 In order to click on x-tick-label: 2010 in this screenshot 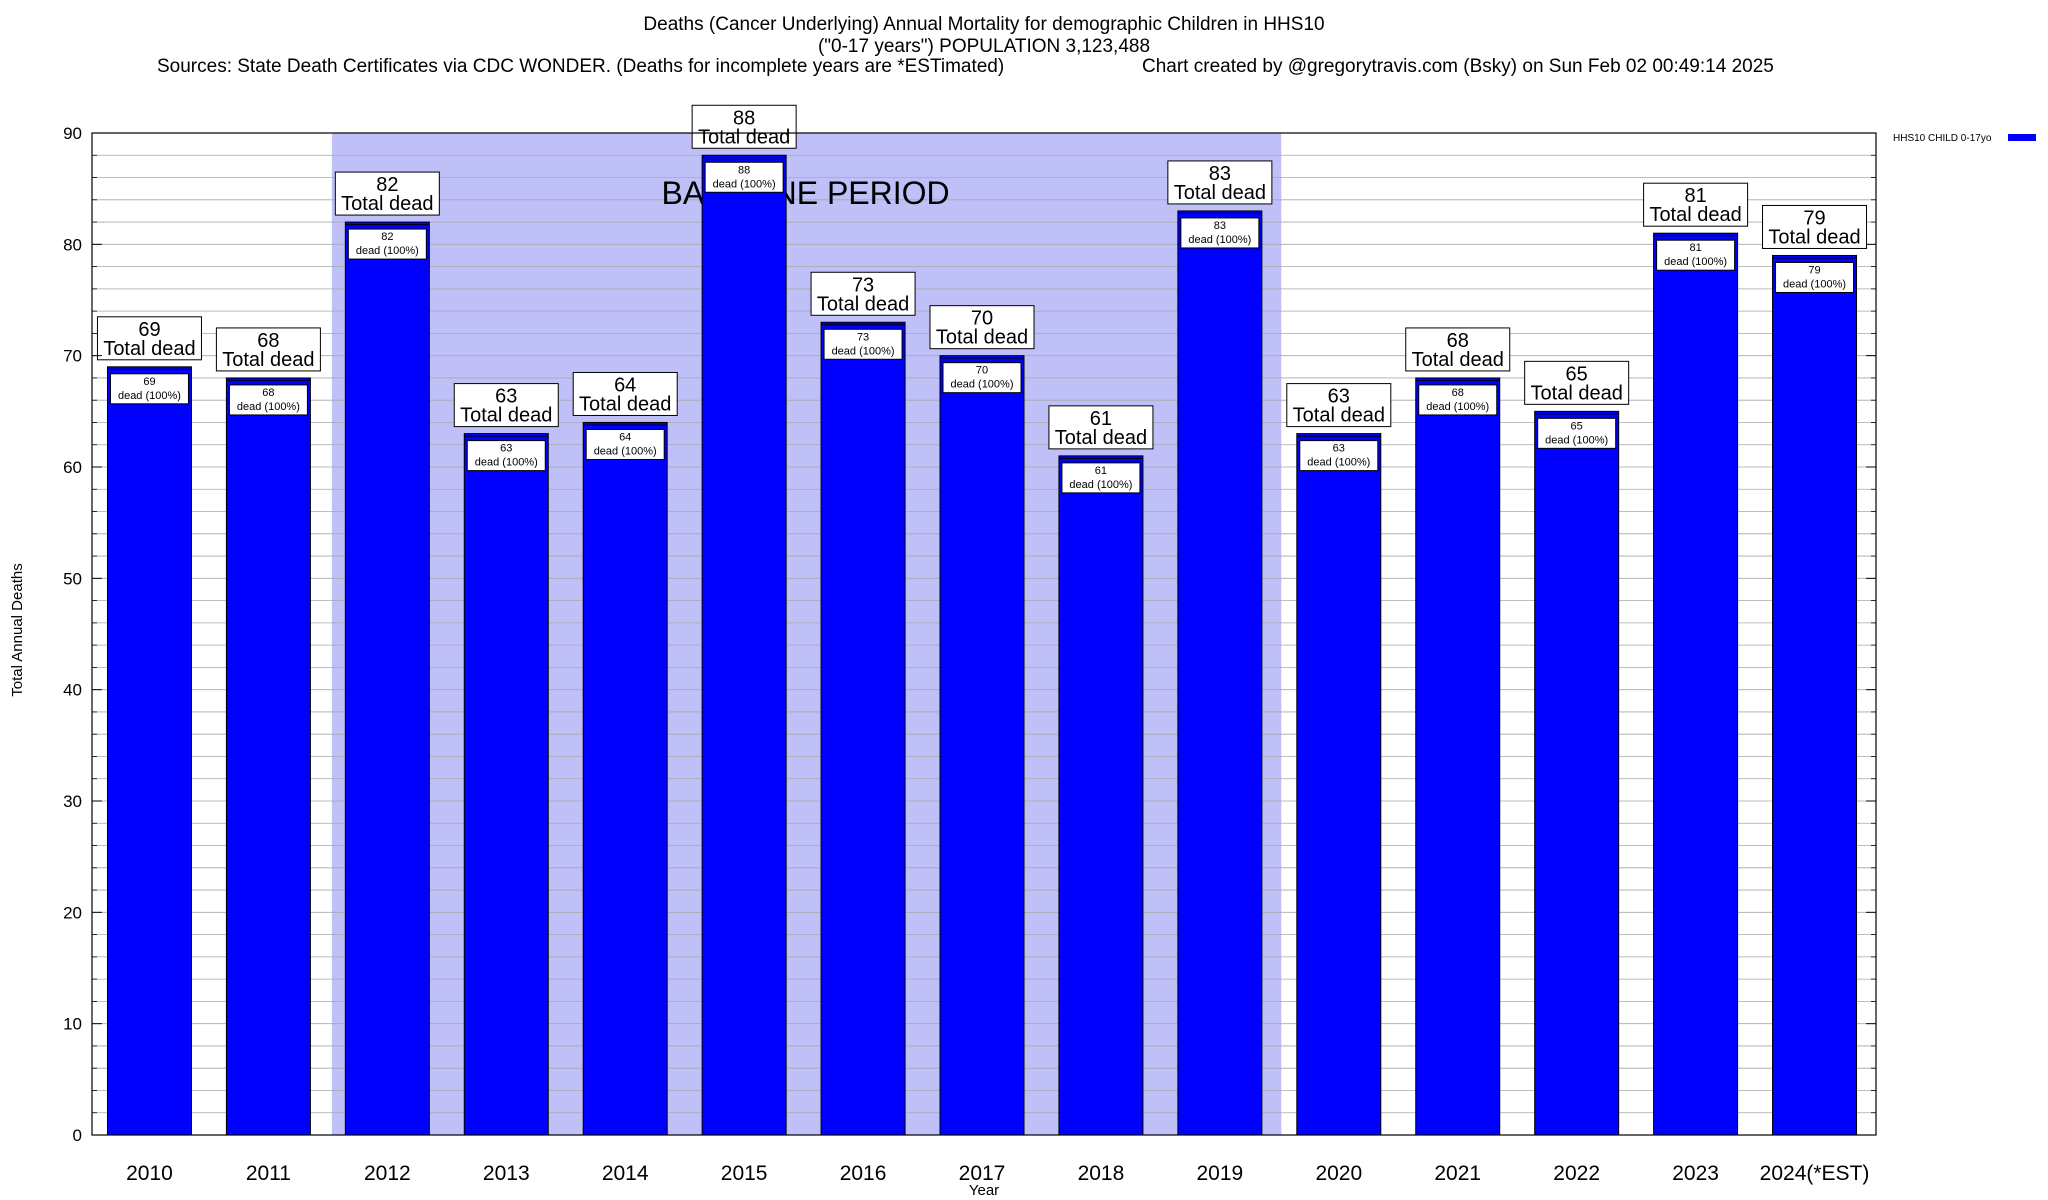, I will do `click(149, 1173)`.